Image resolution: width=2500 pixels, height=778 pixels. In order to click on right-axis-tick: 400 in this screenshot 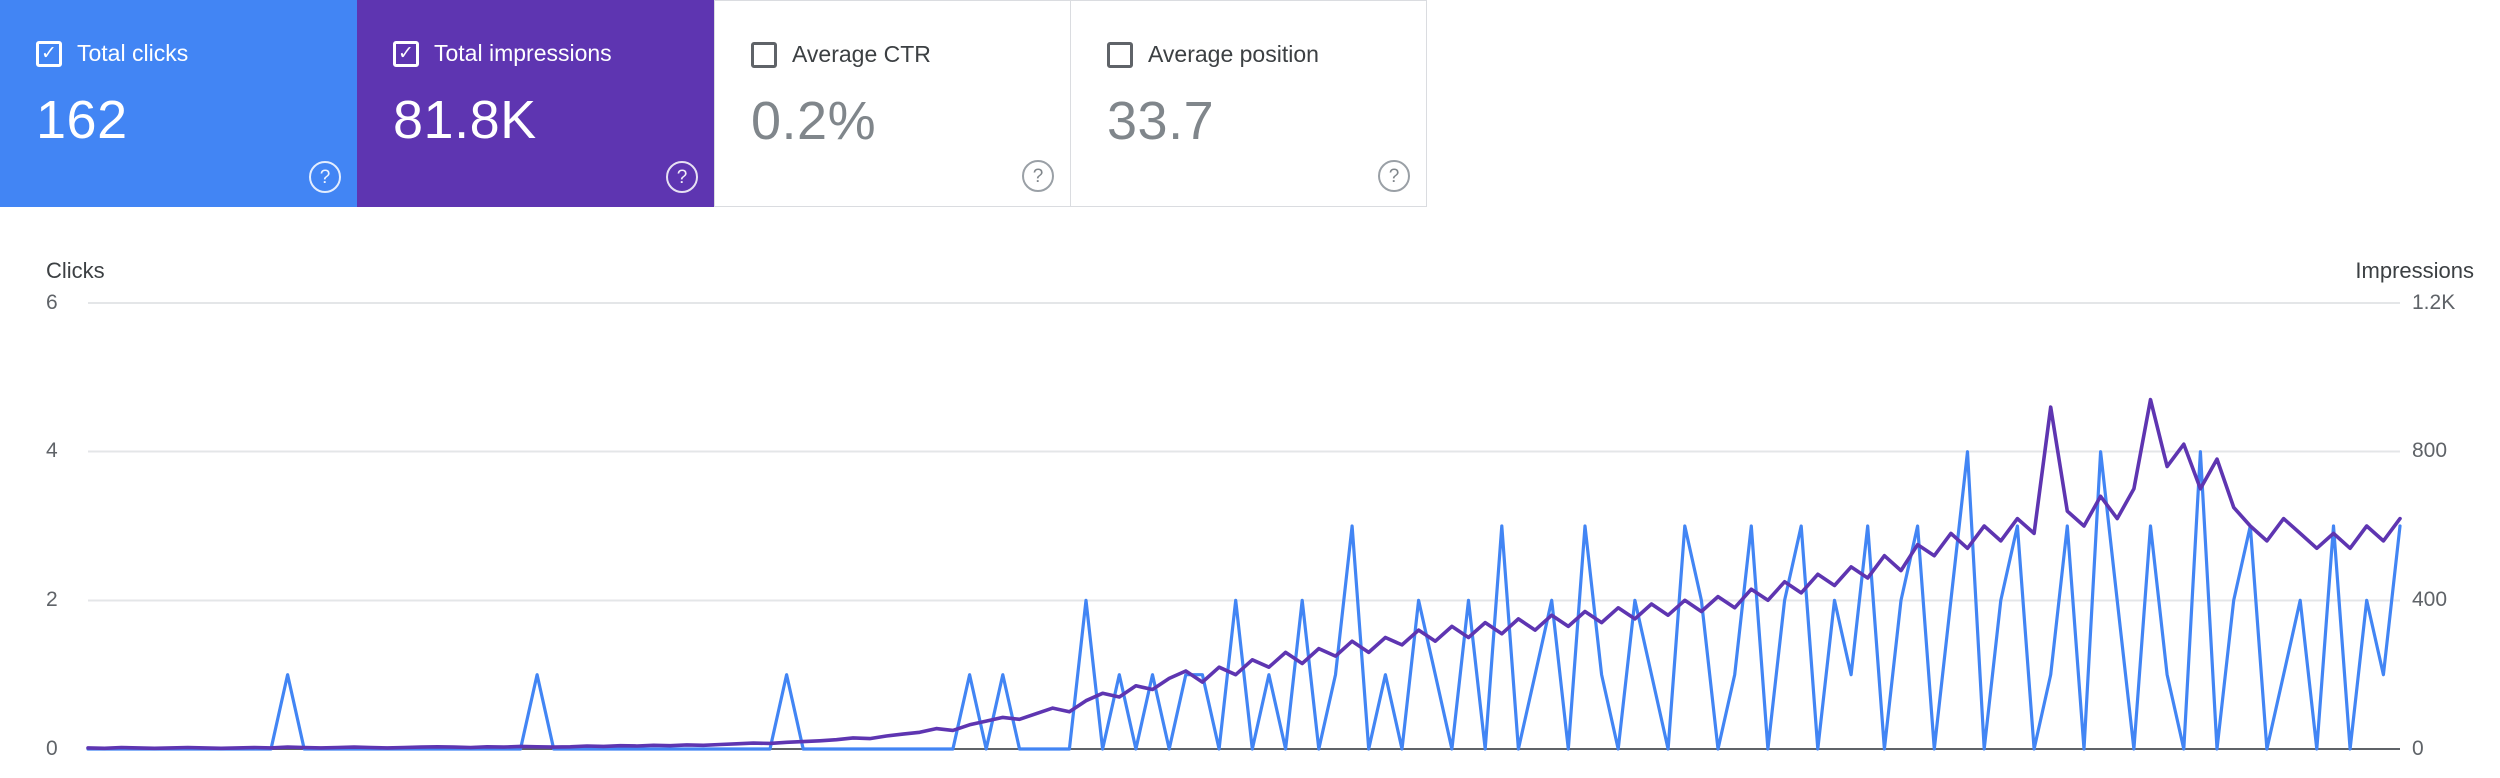, I will do `click(2430, 599)`.